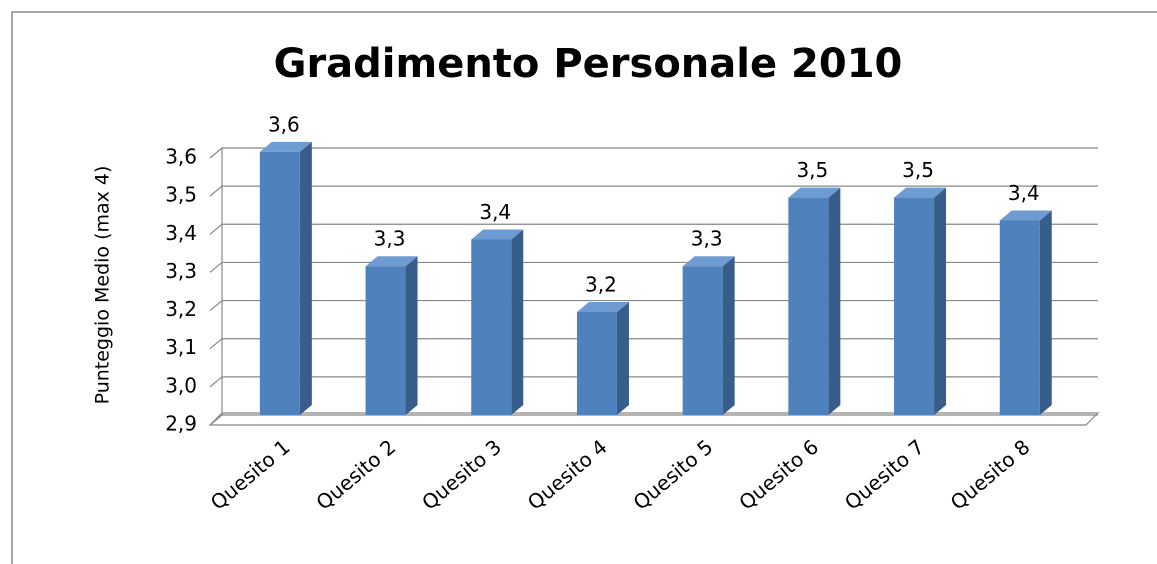  What do you see at coordinates (673, 475) in the screenshot?
I see `x-tick-label: Quesito 5` at bounding box center [673, 475].